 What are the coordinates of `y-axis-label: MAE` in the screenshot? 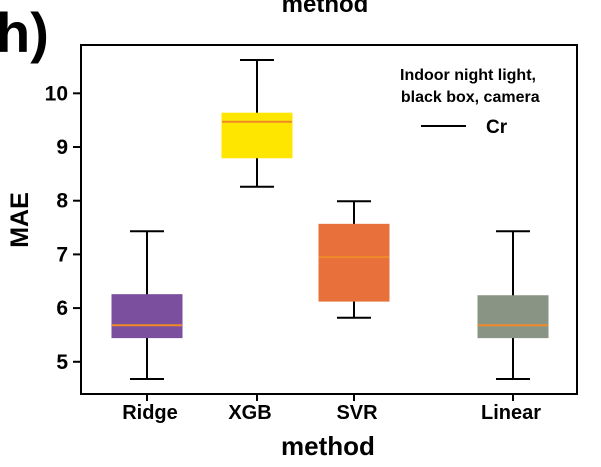 It's located at (20, 220).